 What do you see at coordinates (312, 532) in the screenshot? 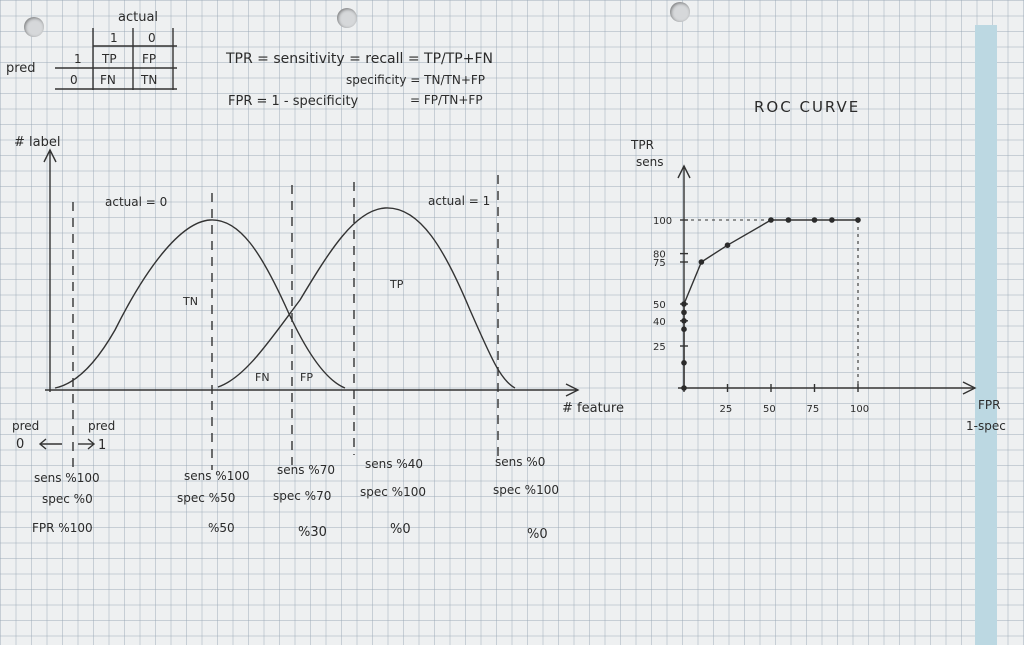
I see `t3-fpr: %30` at bounding box center [312, 532].